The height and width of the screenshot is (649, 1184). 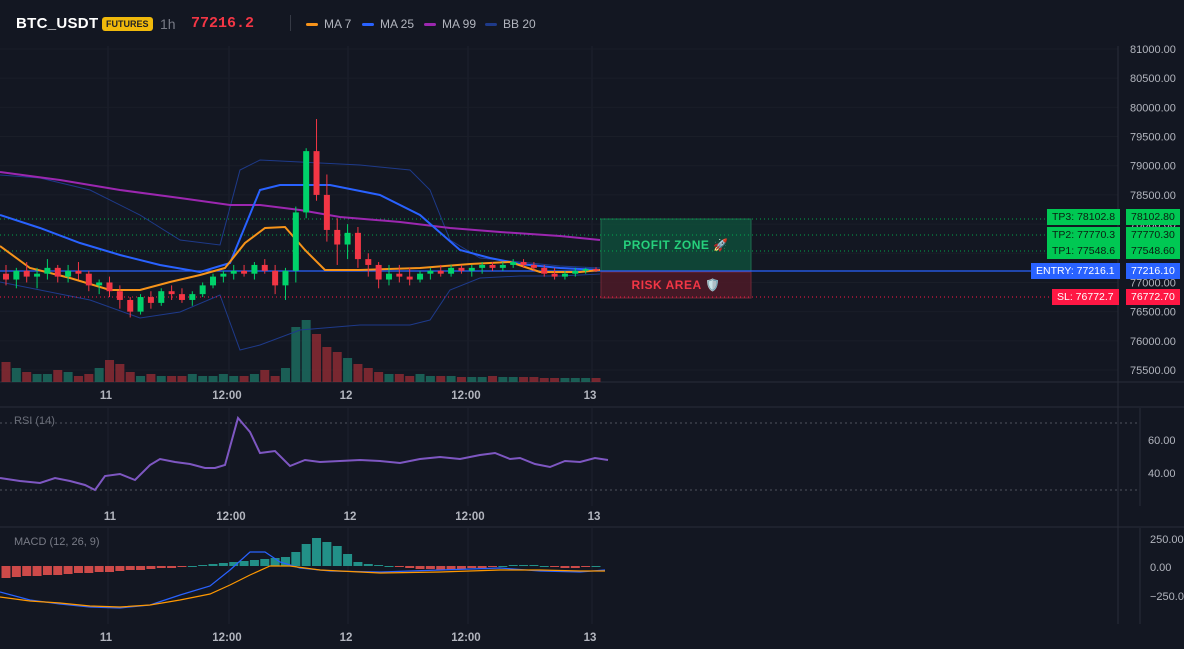 I want to click on price-tick-label: 77000.00, so click(x=1153, y=283).